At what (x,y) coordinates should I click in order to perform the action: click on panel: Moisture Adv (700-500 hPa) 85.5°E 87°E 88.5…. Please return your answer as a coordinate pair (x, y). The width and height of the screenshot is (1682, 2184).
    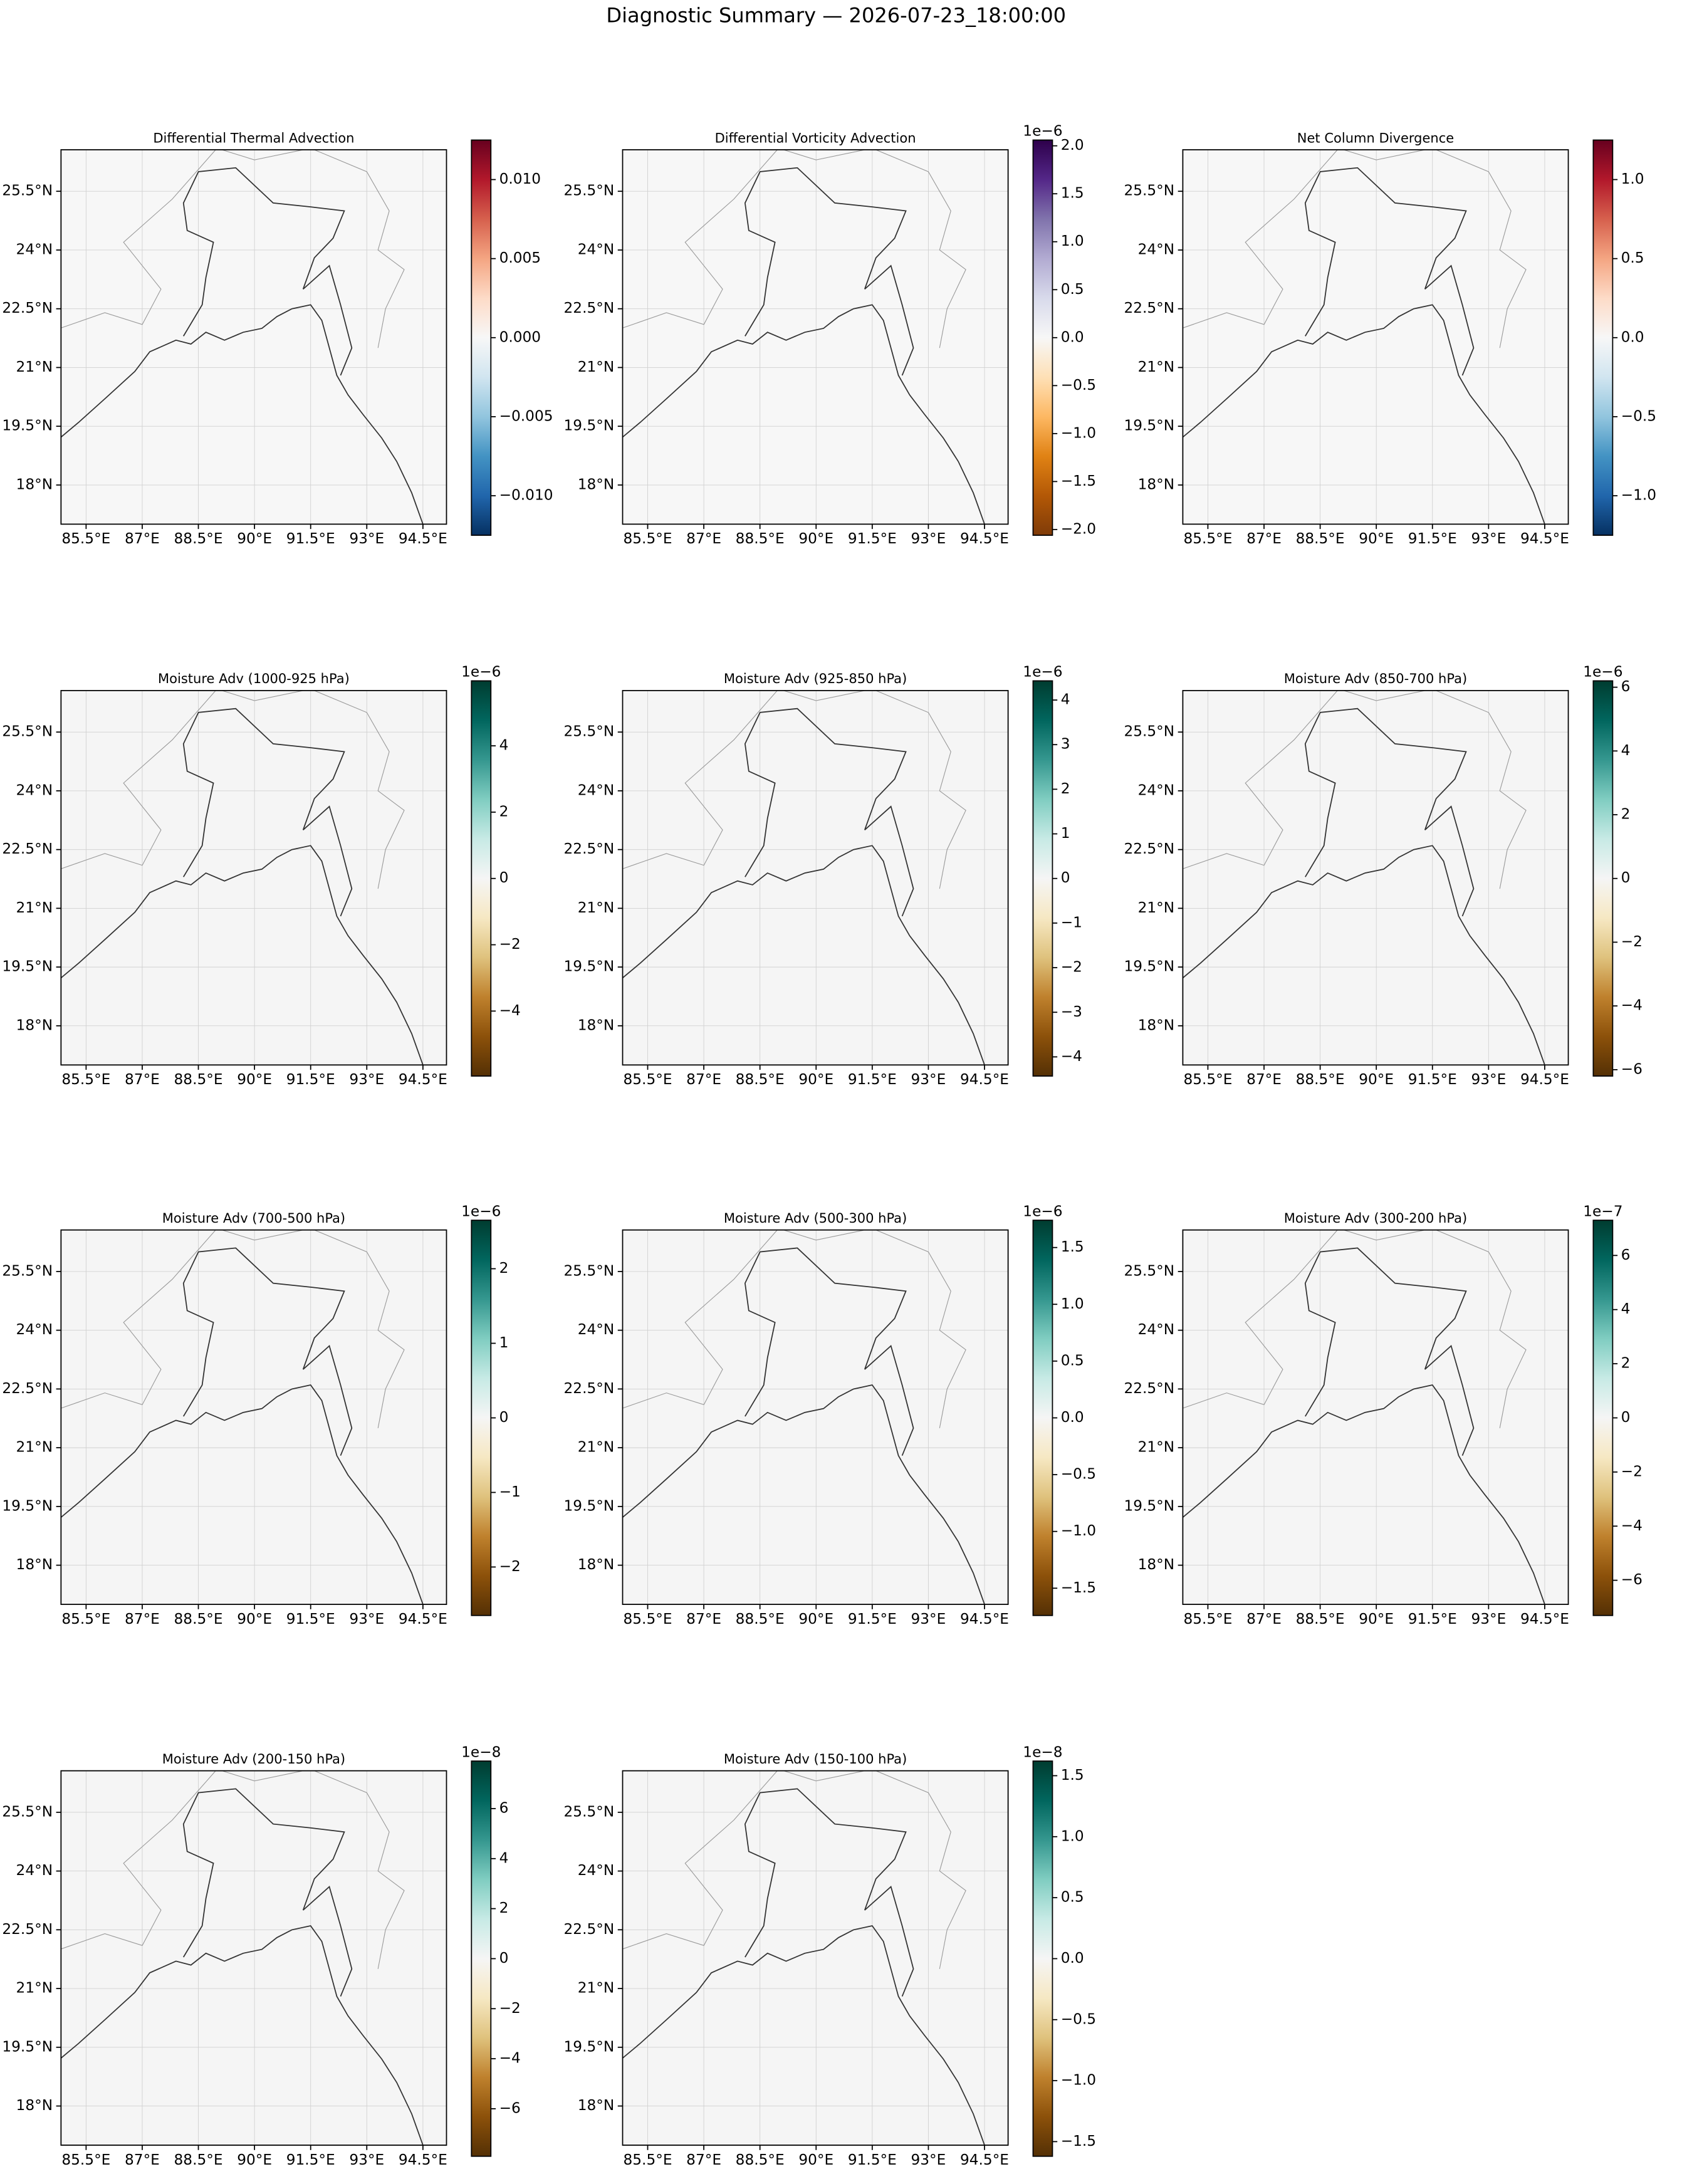
    Looking at the image, I should click on (261, 1416).